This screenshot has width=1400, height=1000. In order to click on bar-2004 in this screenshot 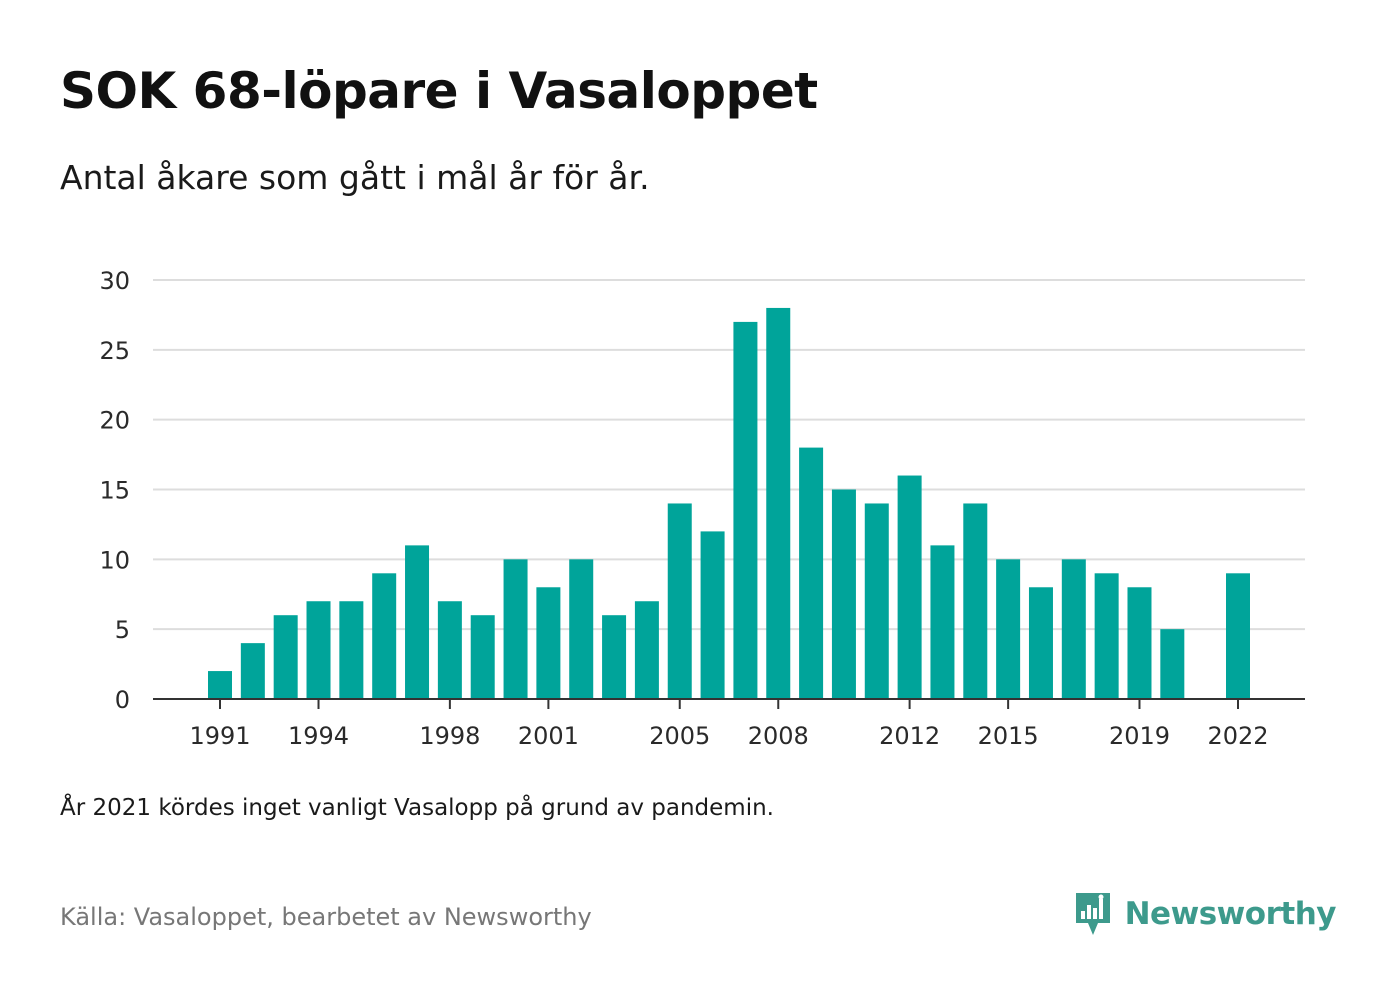, I will do `click(646, 650)`.